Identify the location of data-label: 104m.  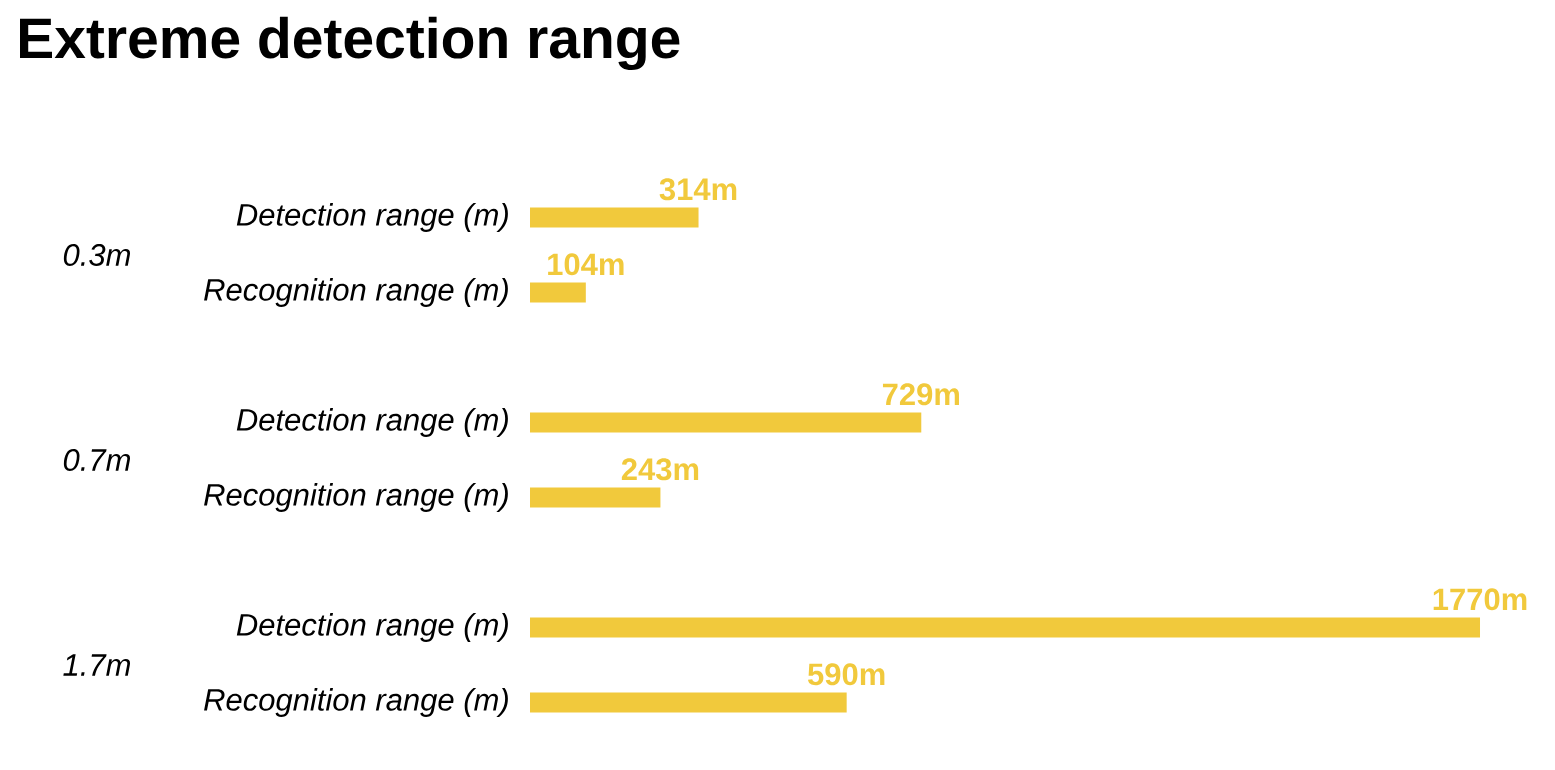
(586, 264).